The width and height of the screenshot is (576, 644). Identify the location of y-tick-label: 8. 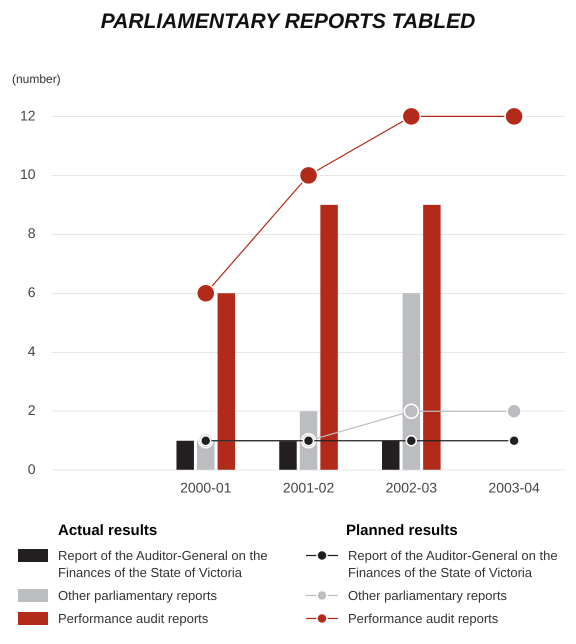
(32, 233).